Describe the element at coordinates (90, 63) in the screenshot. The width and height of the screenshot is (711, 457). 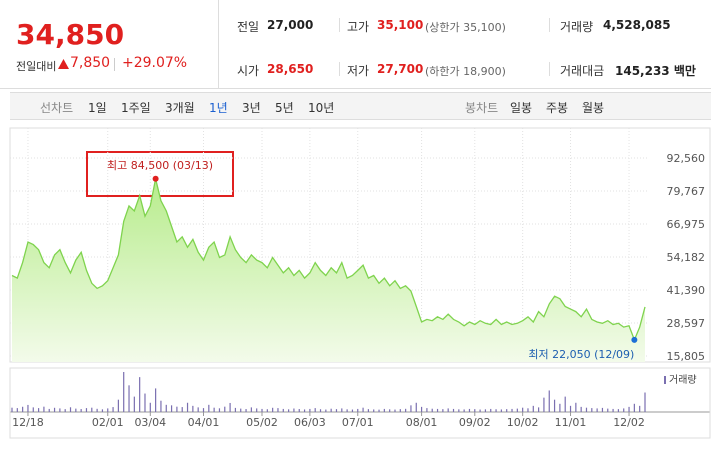
I see `change: 7,850` at that location.